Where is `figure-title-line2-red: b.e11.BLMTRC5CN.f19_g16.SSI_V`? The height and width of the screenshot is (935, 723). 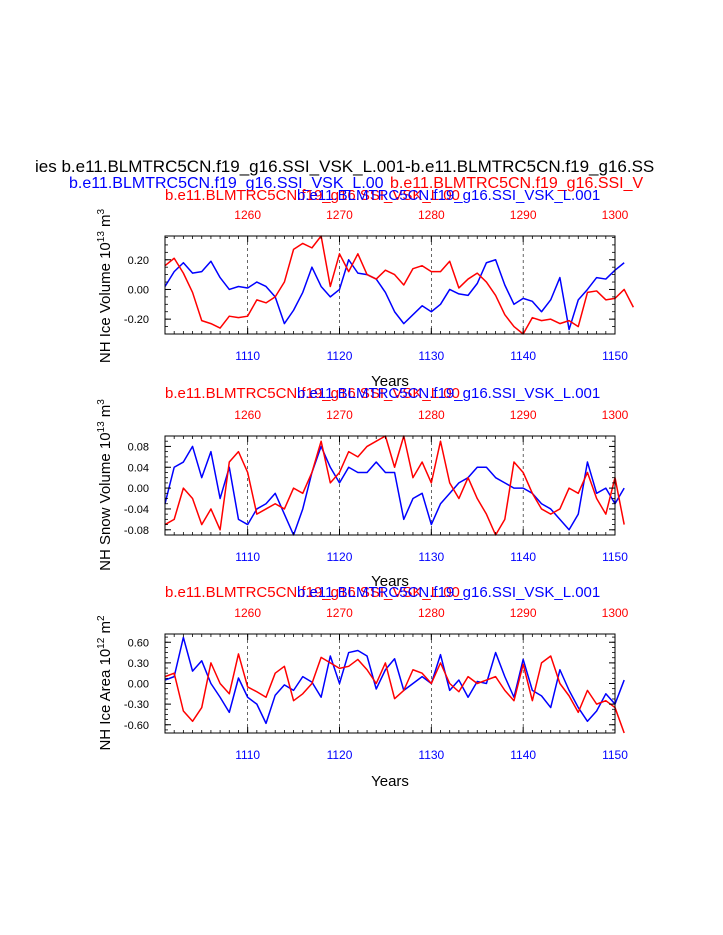
figure-title-line2-red: b.e11.BLMTRC5CN.f19_g16.SSI_V is located at coordinates (517, 183).